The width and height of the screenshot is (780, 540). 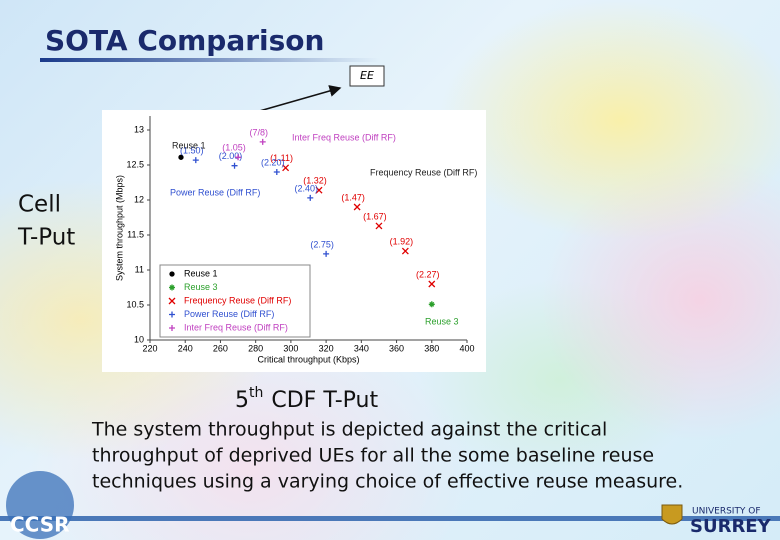 I want to click on x-tick-label: 280, so click(x=255, y=348).